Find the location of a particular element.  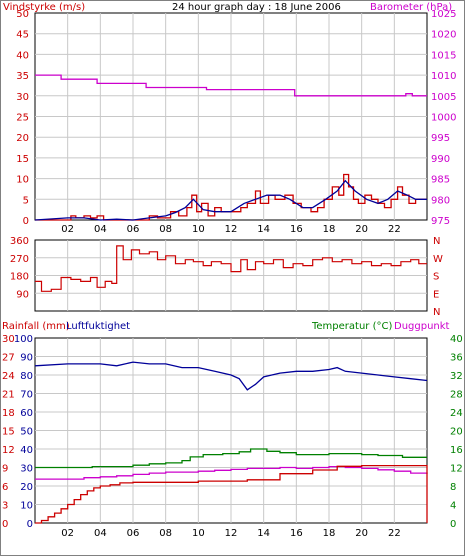

y-tick-right: 985 is located at coordinates (440, 180).